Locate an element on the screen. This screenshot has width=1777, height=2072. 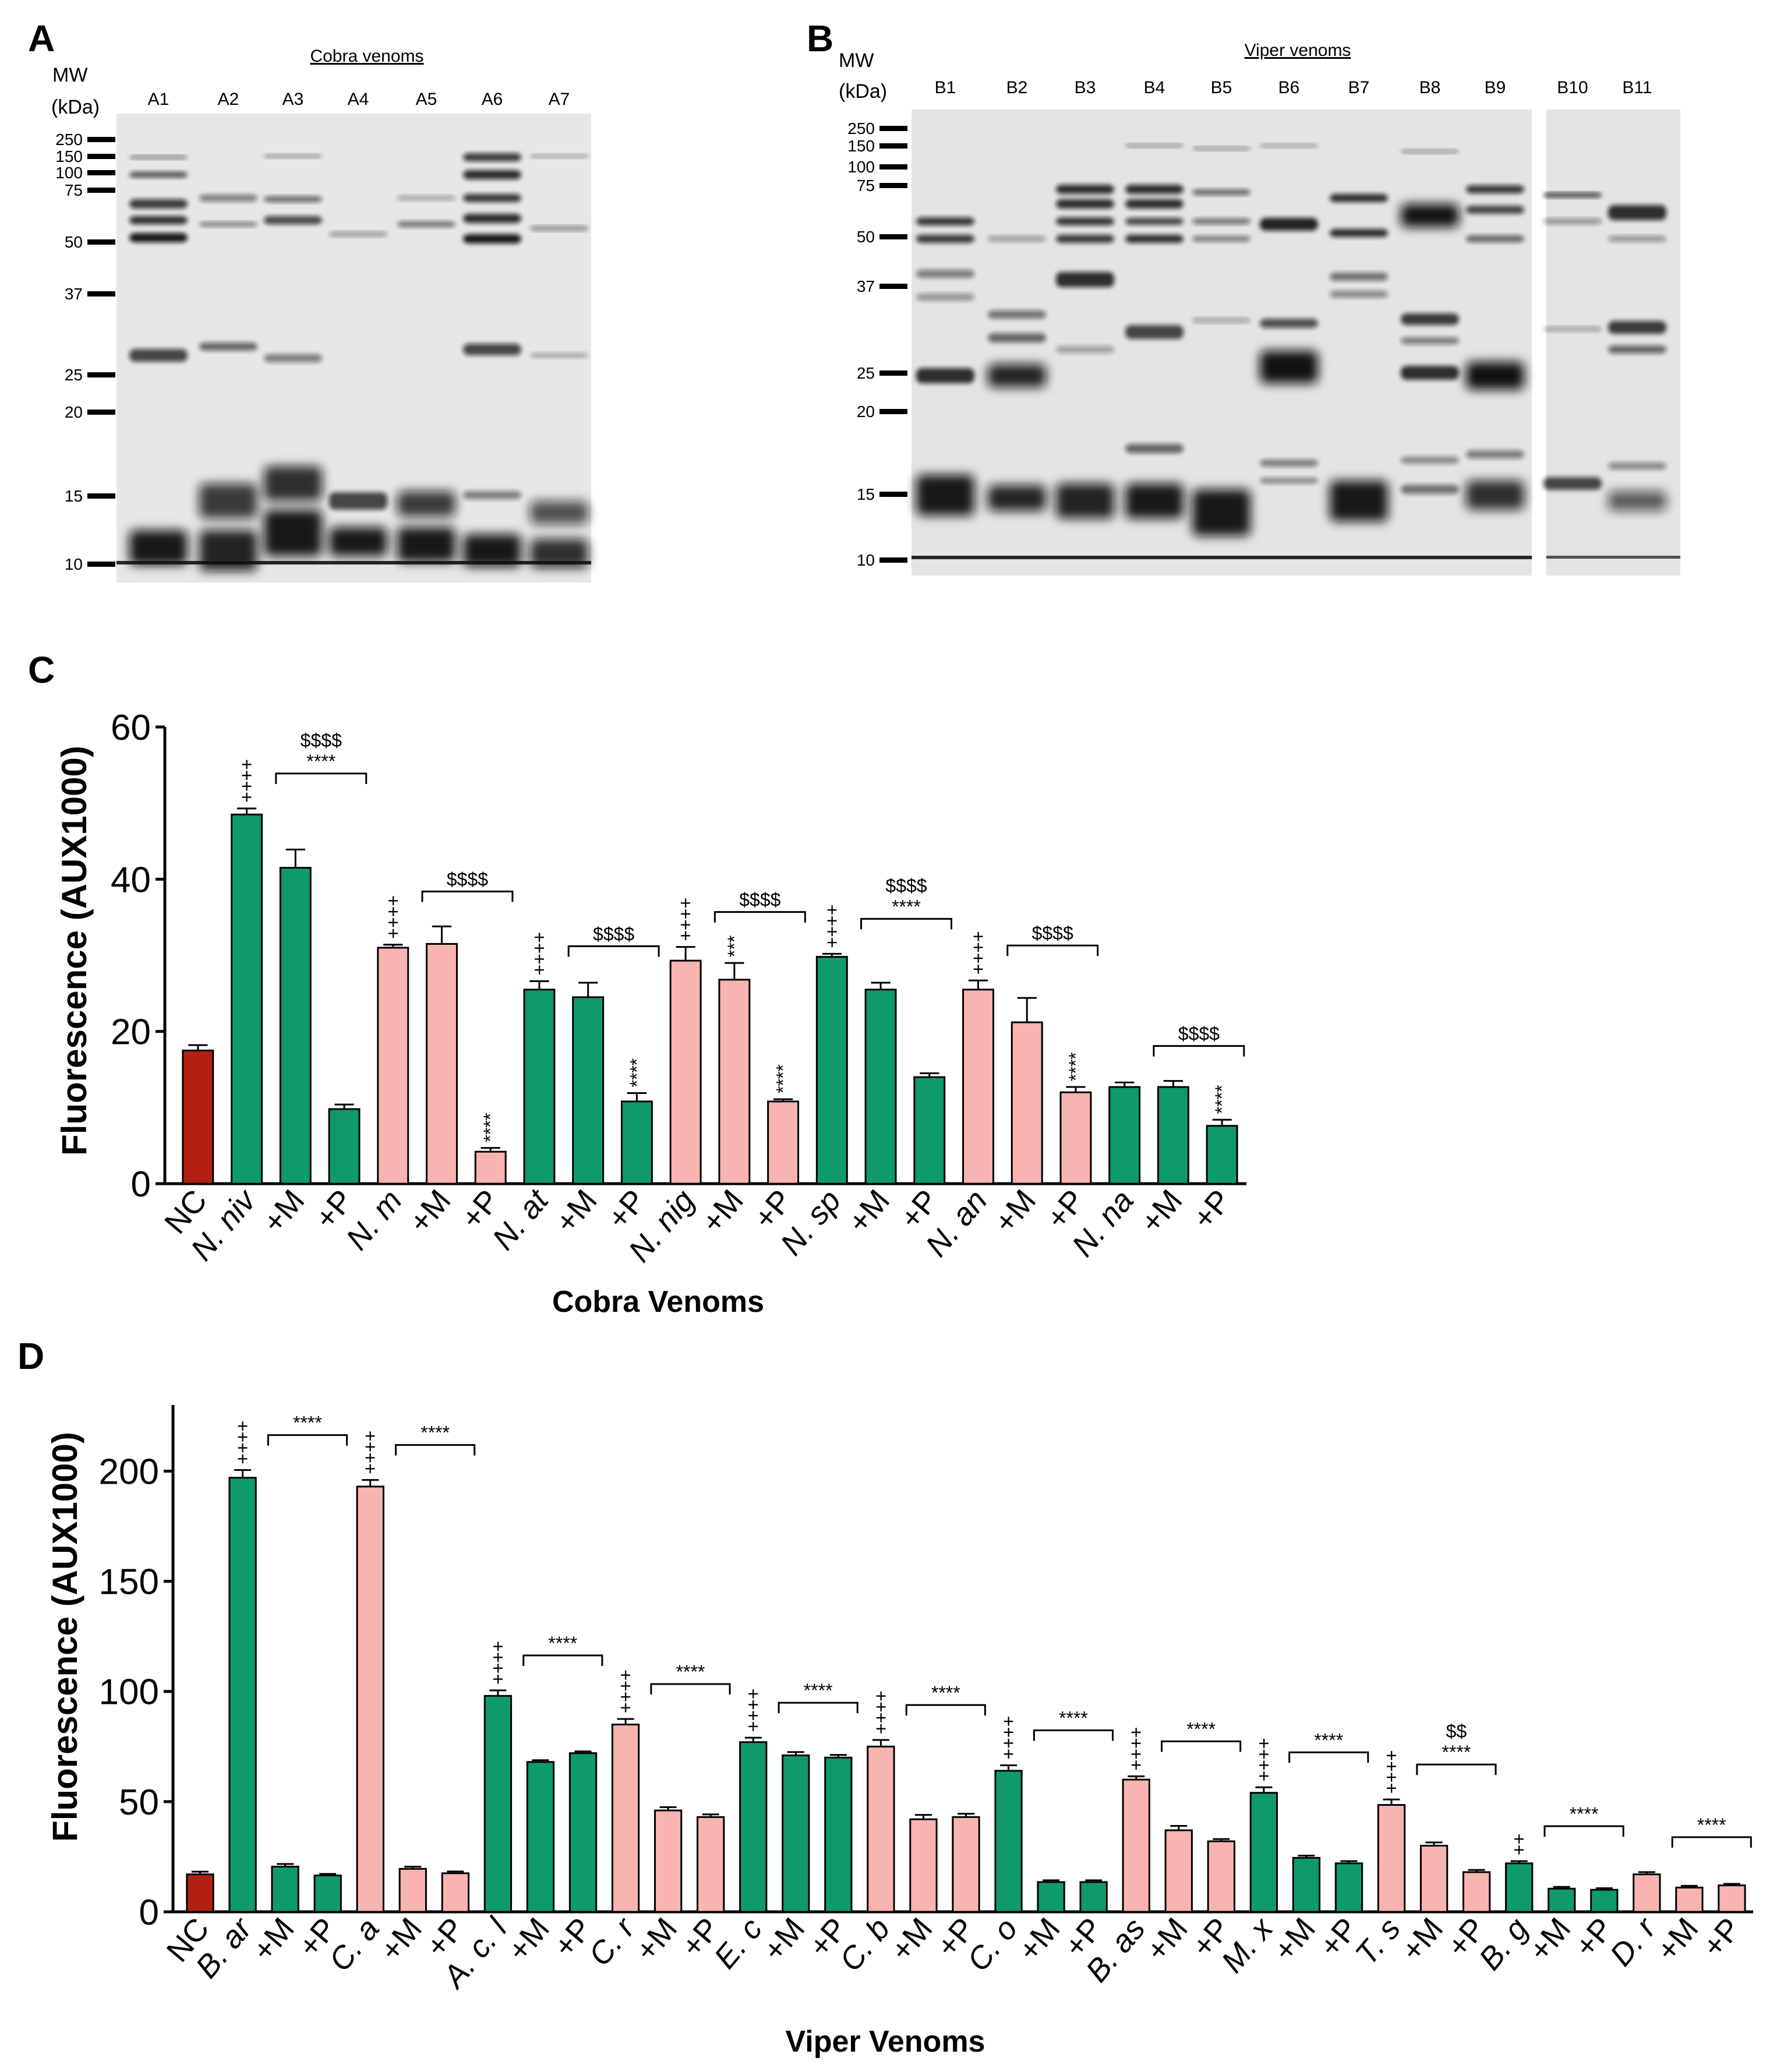
gelA-marker-label: 10 is located at coordinates (74, 564).